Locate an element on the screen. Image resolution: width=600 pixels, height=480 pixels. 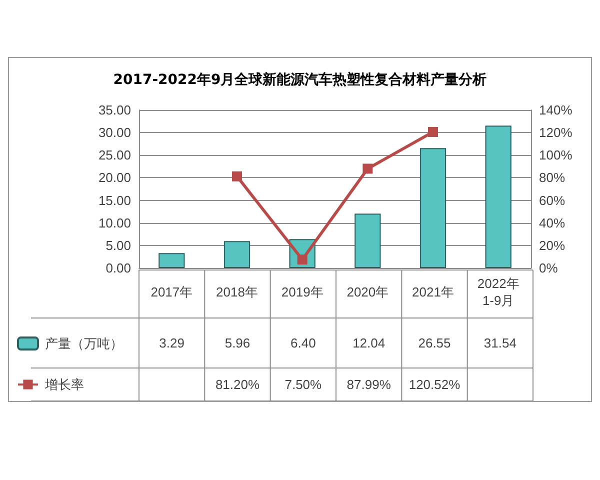
data-label: 5.96 is located at coordinates (237, 343).